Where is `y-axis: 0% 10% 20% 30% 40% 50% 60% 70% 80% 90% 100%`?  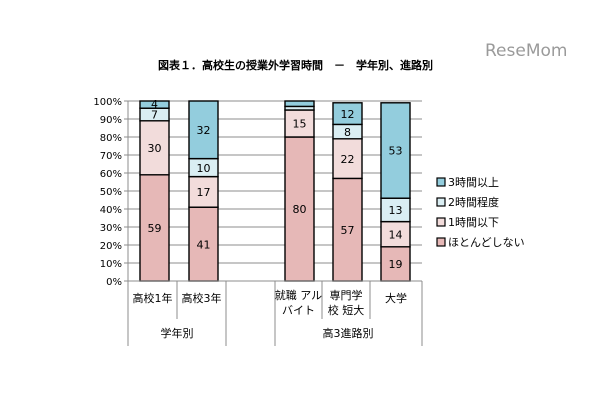 y-axis: 0% 10% 20% 30% 40% 50% 60% 70% 80% 90% 100% is located at coordinates (111, 192).